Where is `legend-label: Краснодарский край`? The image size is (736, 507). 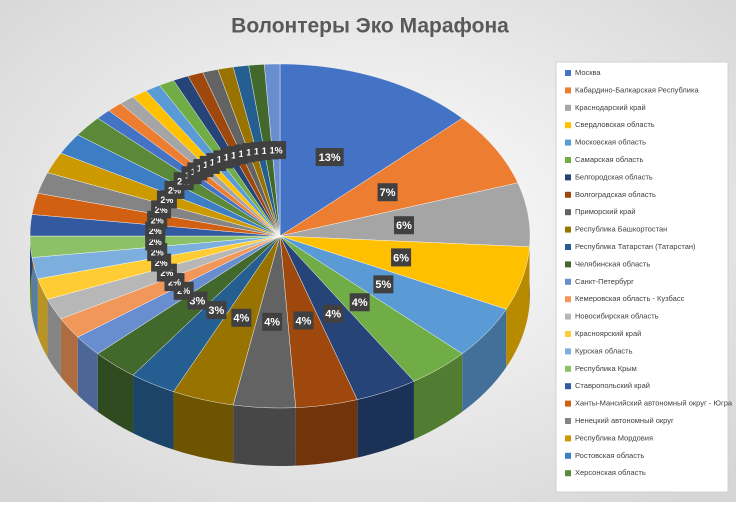
legend-label: Краснодарский край is located at coordinates (610, 107).